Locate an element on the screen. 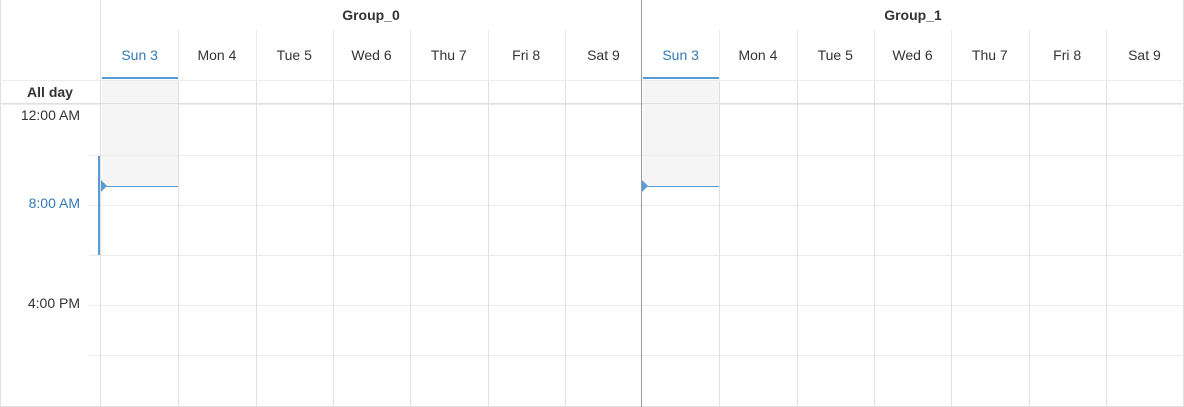 The width and height of the screenshot is (1184, 407). left-border is located at coordinates (0, 203).